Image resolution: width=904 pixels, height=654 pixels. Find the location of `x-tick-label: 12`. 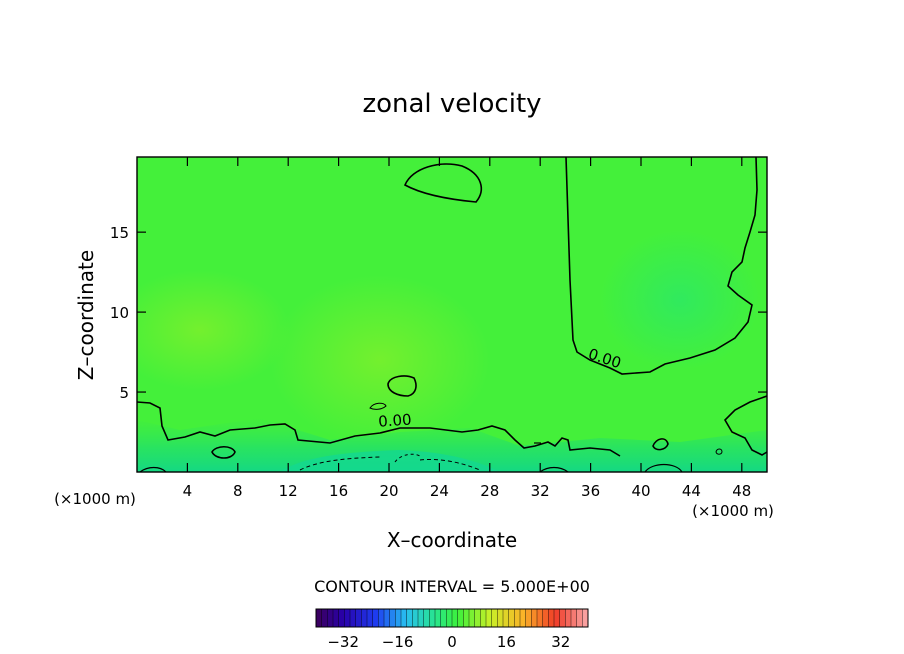

x-tick-label: 12 is located at coordinates (288, 491).